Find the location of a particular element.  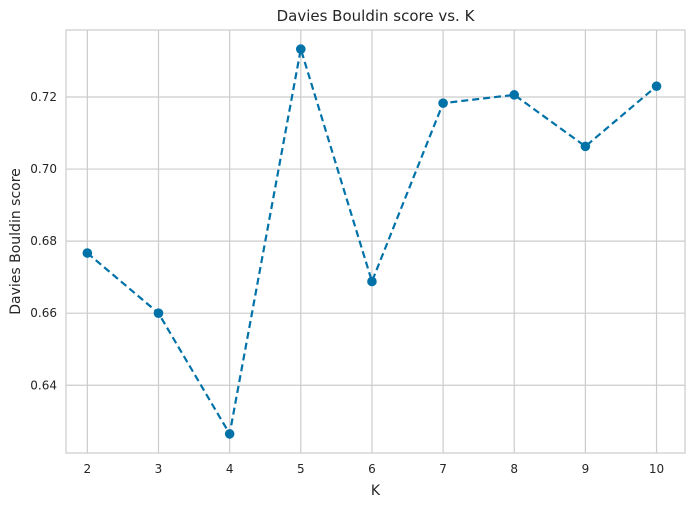

y-tick-label: 0.66 is located at coordinates (43, 313).